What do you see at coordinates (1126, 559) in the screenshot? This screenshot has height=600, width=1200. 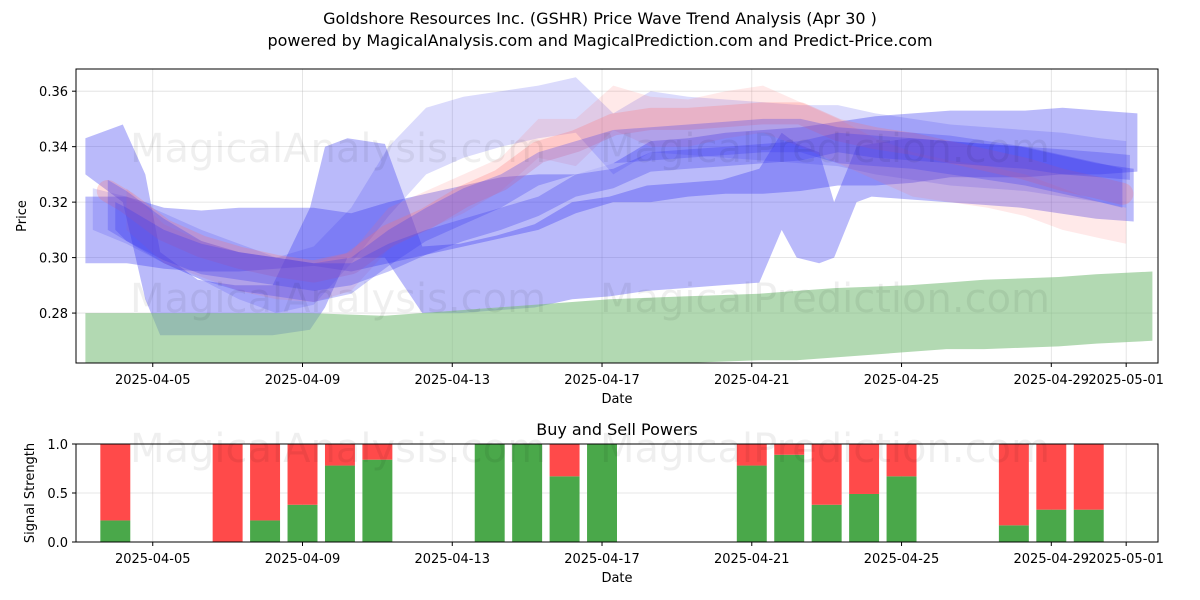 I see `bottom-x-tick-label: 2025-05-01` at bounding box center [1126, 559].